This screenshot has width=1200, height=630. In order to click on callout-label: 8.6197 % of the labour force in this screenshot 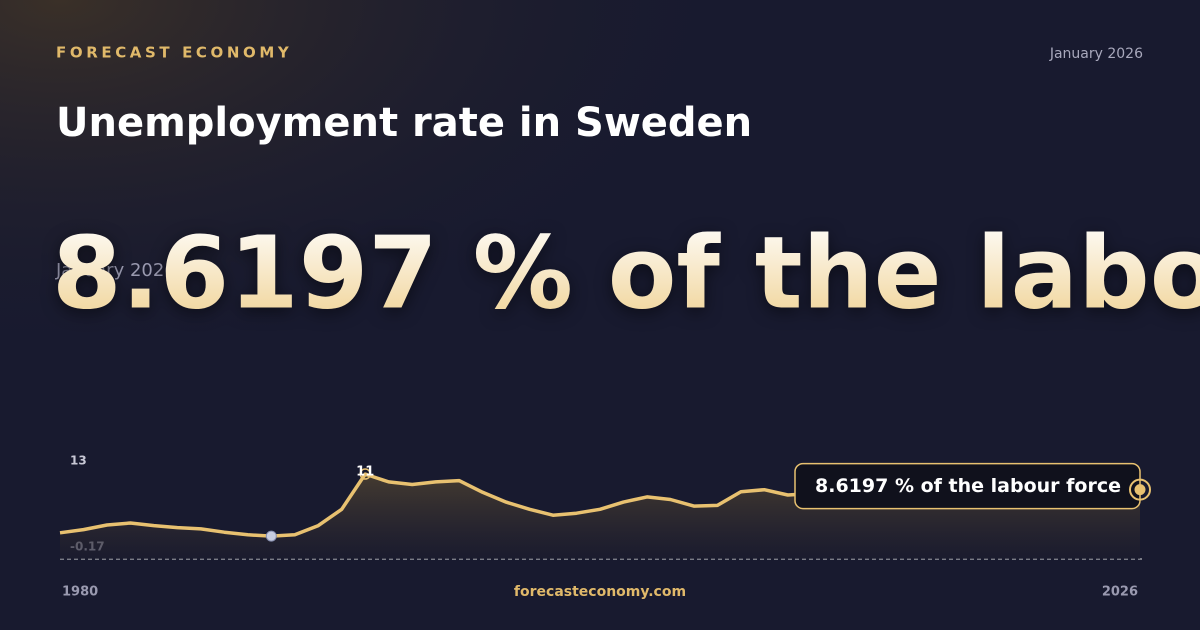, I will do `click(968, 486)`.